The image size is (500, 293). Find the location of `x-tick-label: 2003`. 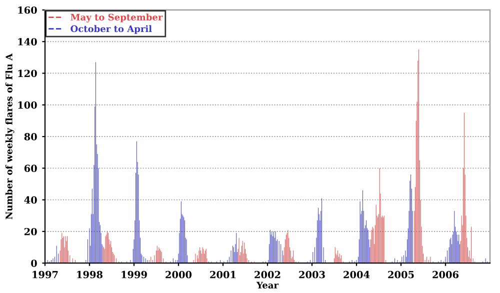

x-tick-label: 2003 is located at coordinates (312, 274).